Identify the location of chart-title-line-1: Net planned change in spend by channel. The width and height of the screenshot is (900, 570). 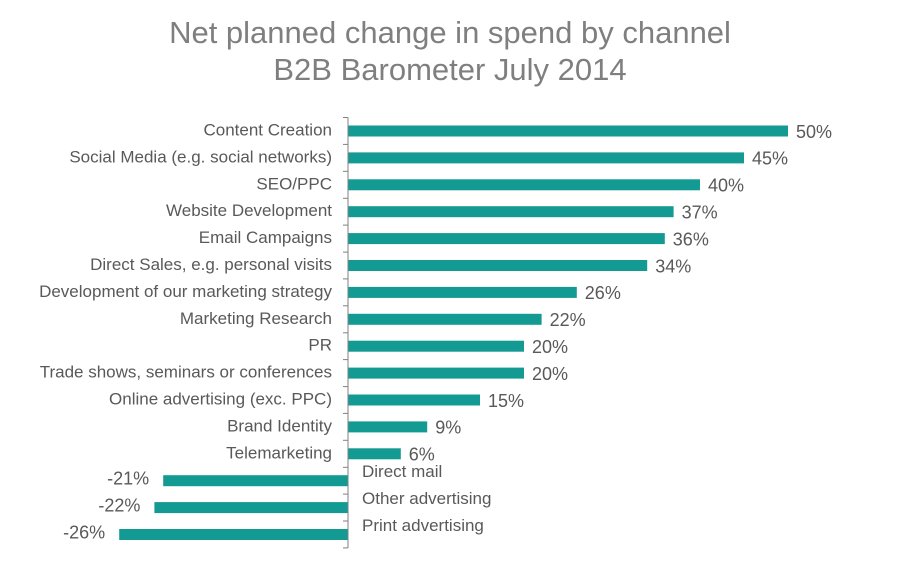
(450, 32).